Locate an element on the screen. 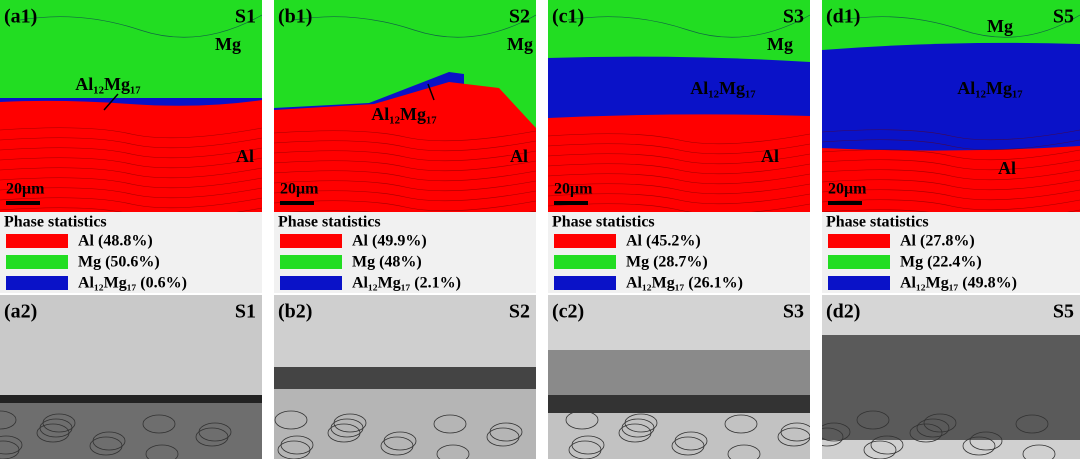 The image size is (1080, 464). sample-label: S1 is located at coordinates (245, 17).